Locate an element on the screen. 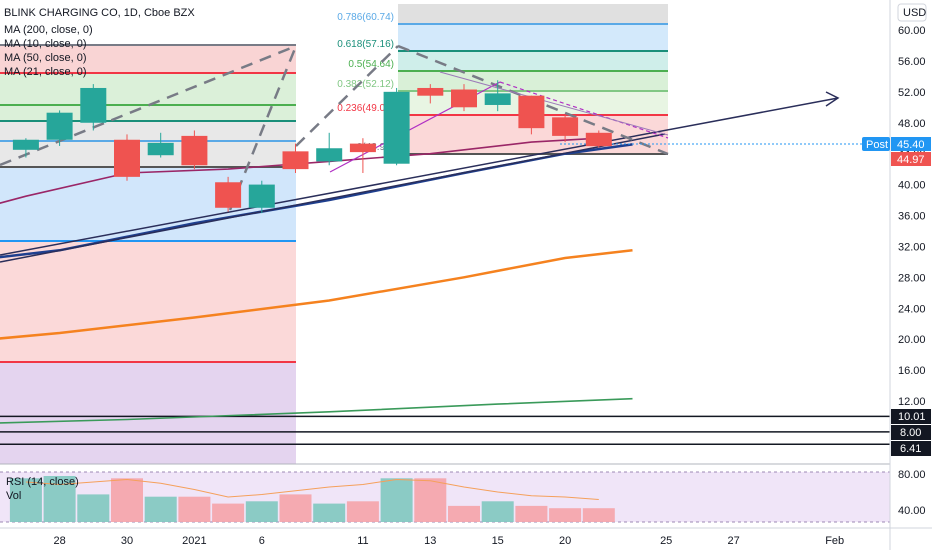 This screenshot has width=932, height=550. fib-label: 0.5(54.64) is located at coordinates (371, 64).